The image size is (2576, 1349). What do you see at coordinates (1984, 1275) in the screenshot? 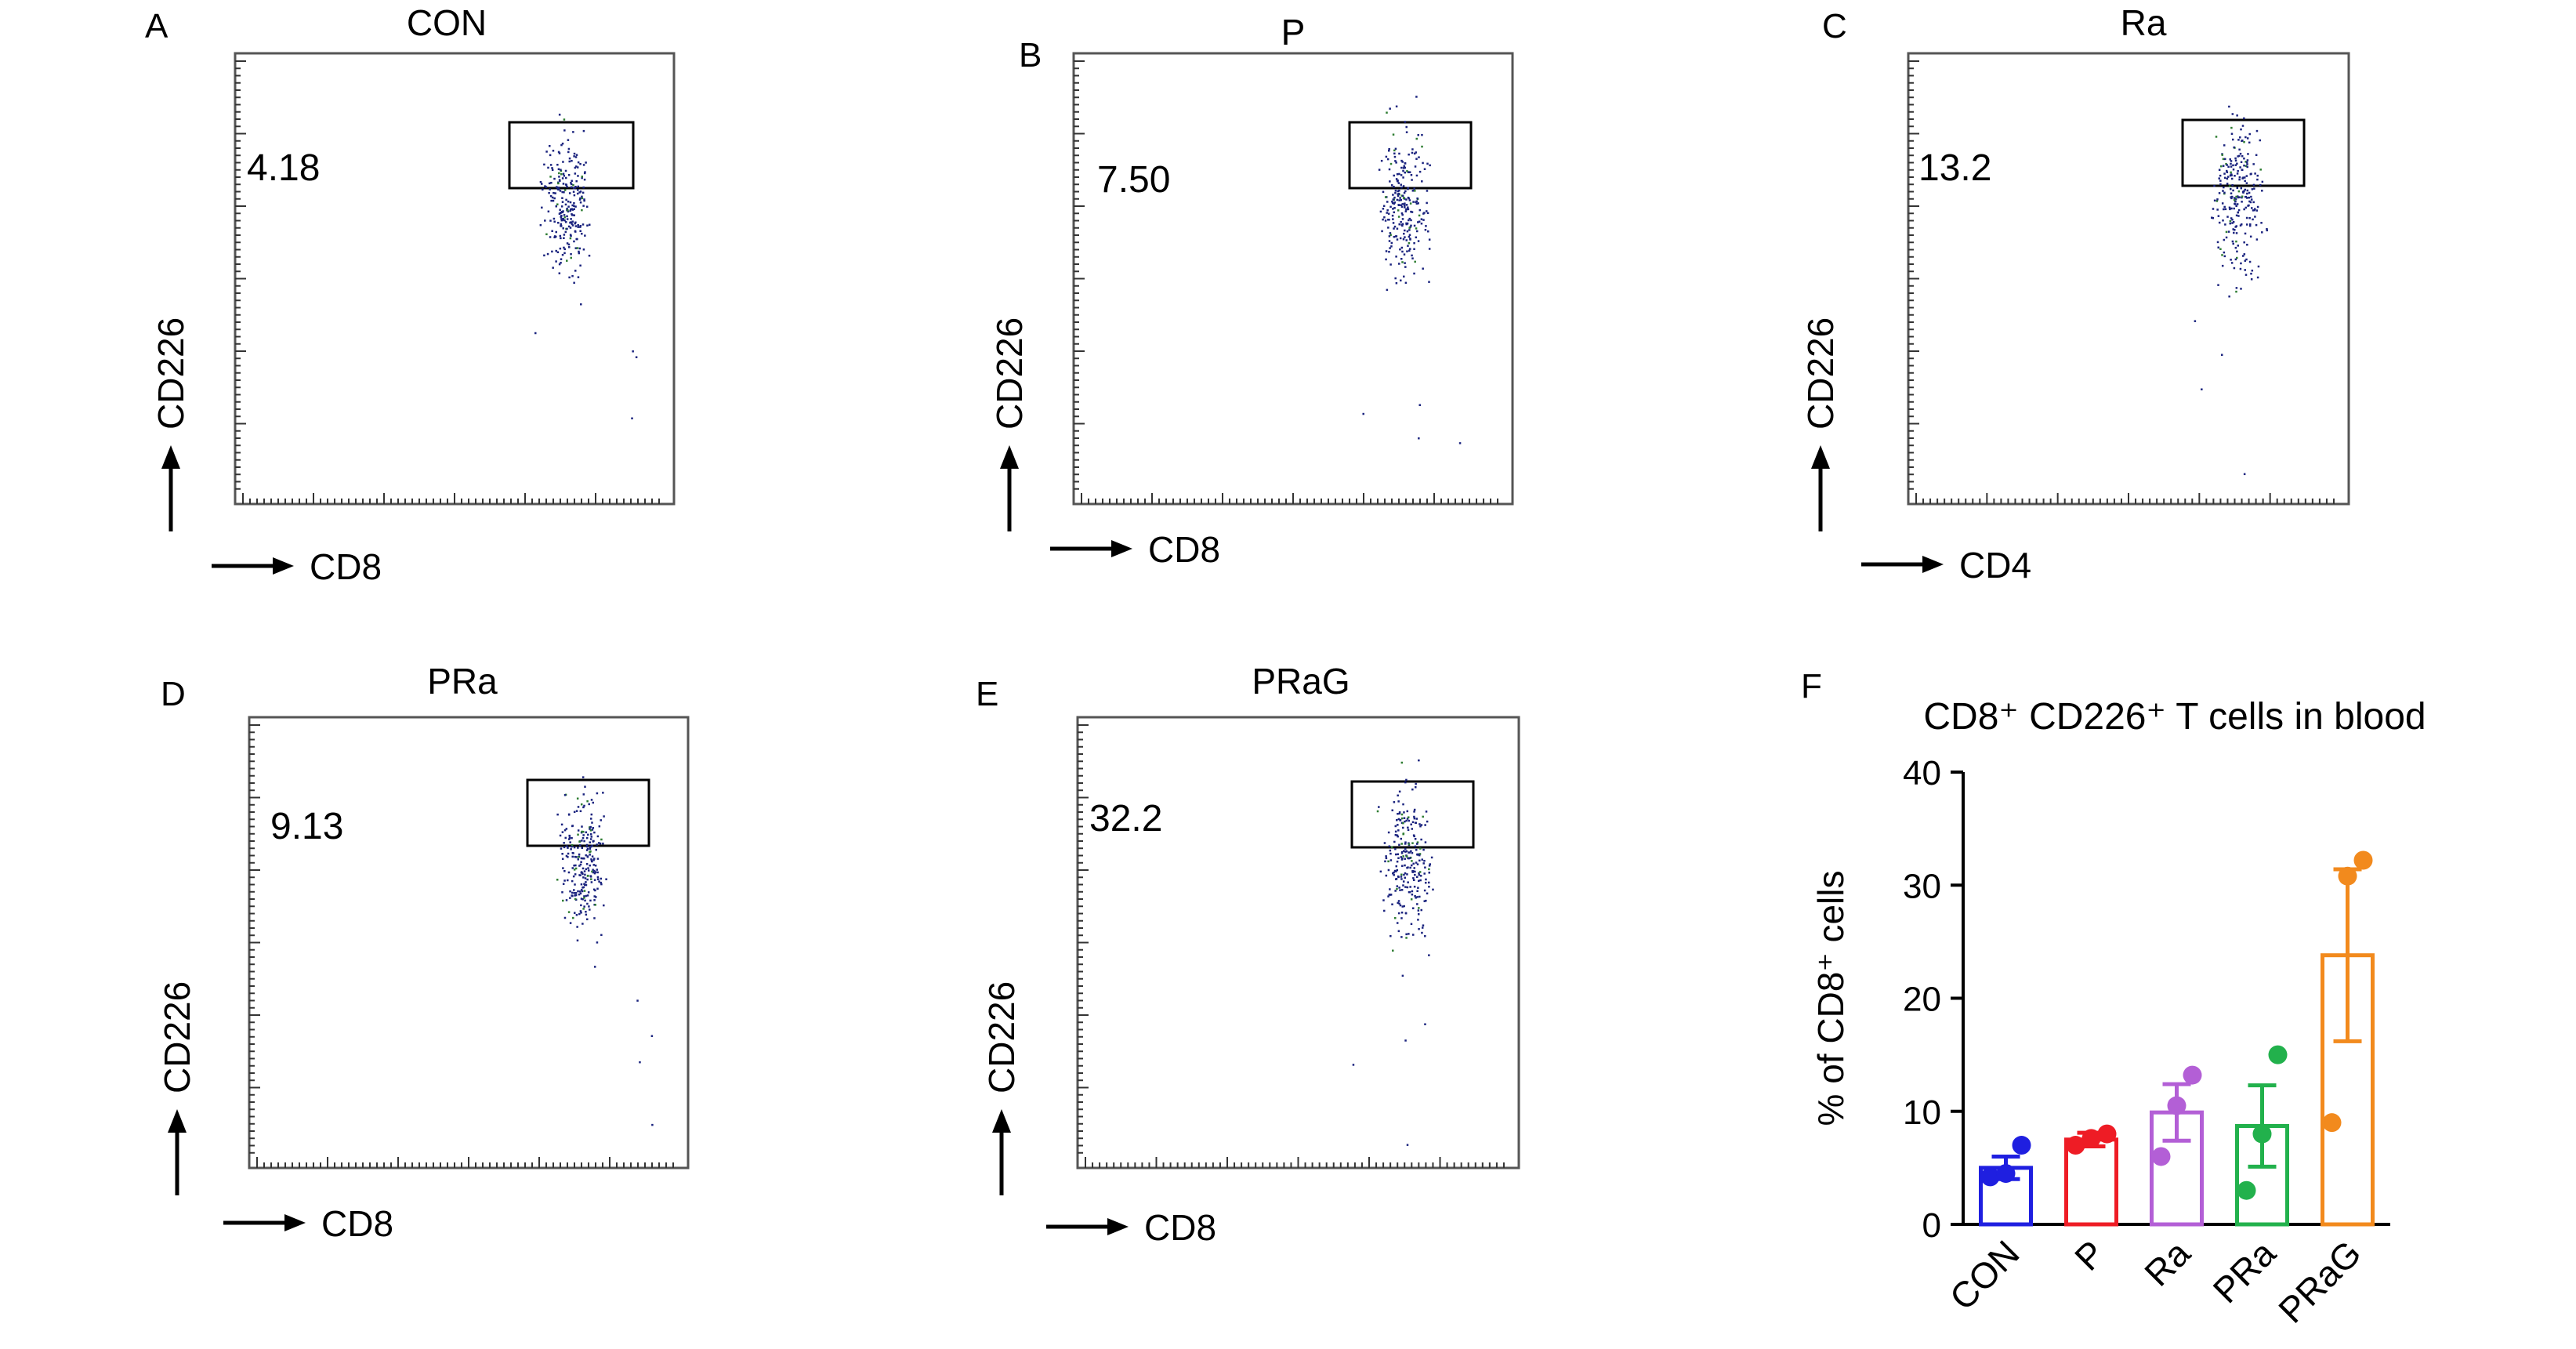
I see `x-tick-label: CON` at bounding box center [1984, 1275].